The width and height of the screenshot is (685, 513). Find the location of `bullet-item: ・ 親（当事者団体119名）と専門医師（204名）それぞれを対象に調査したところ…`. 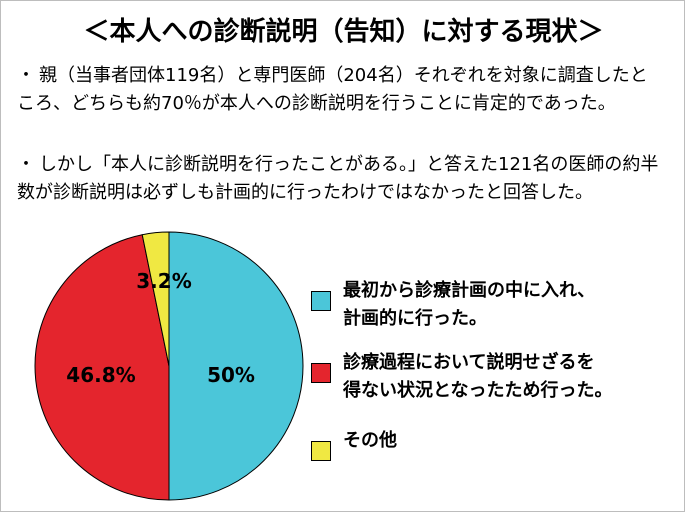

bullet-item: ・ 親（当事者団体119名）と専門医師（204名）それぞれを対象に調査したところ… is located at coordinates (341, 90).